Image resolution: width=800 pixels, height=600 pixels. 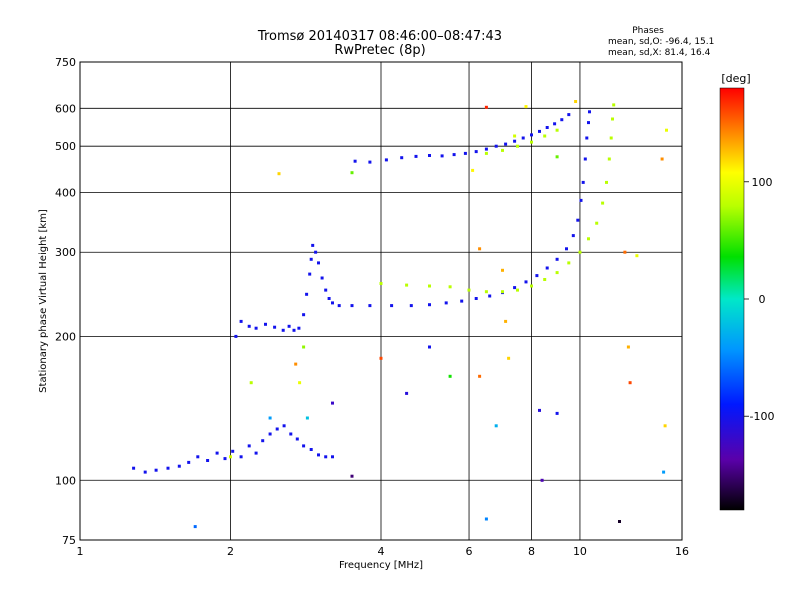 What do you see at coordinates (762, 416) in the screenshot?
I see `colorbar-tick-label: -100` at bounding box center [762, 416].